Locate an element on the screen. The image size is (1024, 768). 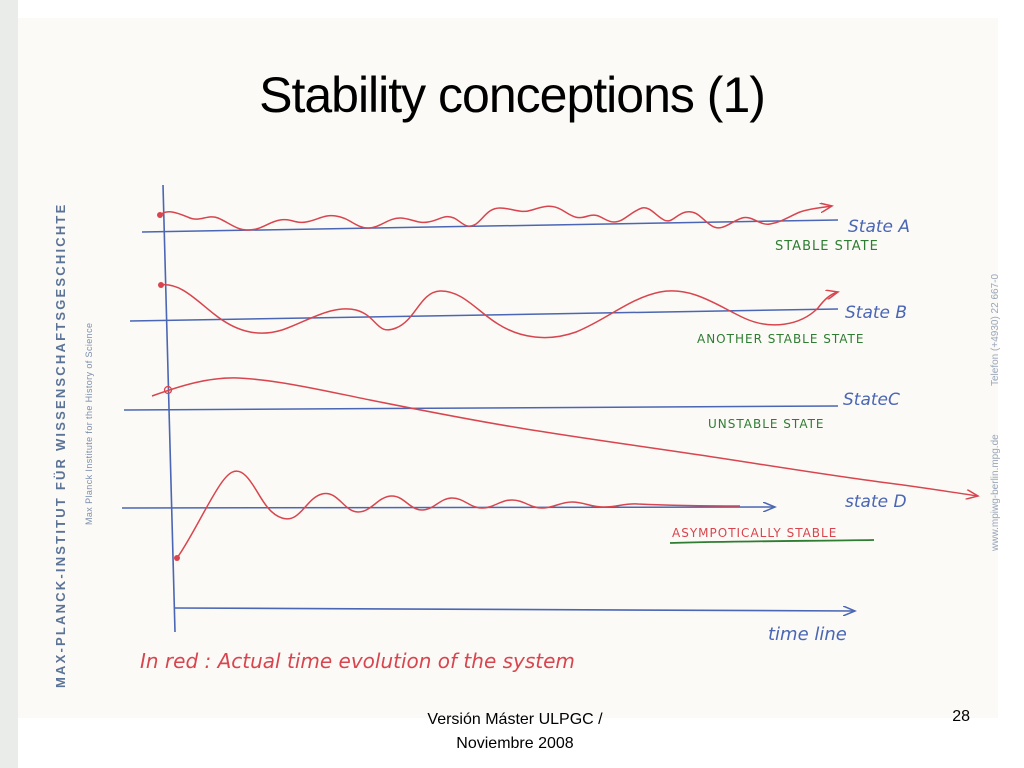
state-b-trajectory is located at coordinates (498, 311).